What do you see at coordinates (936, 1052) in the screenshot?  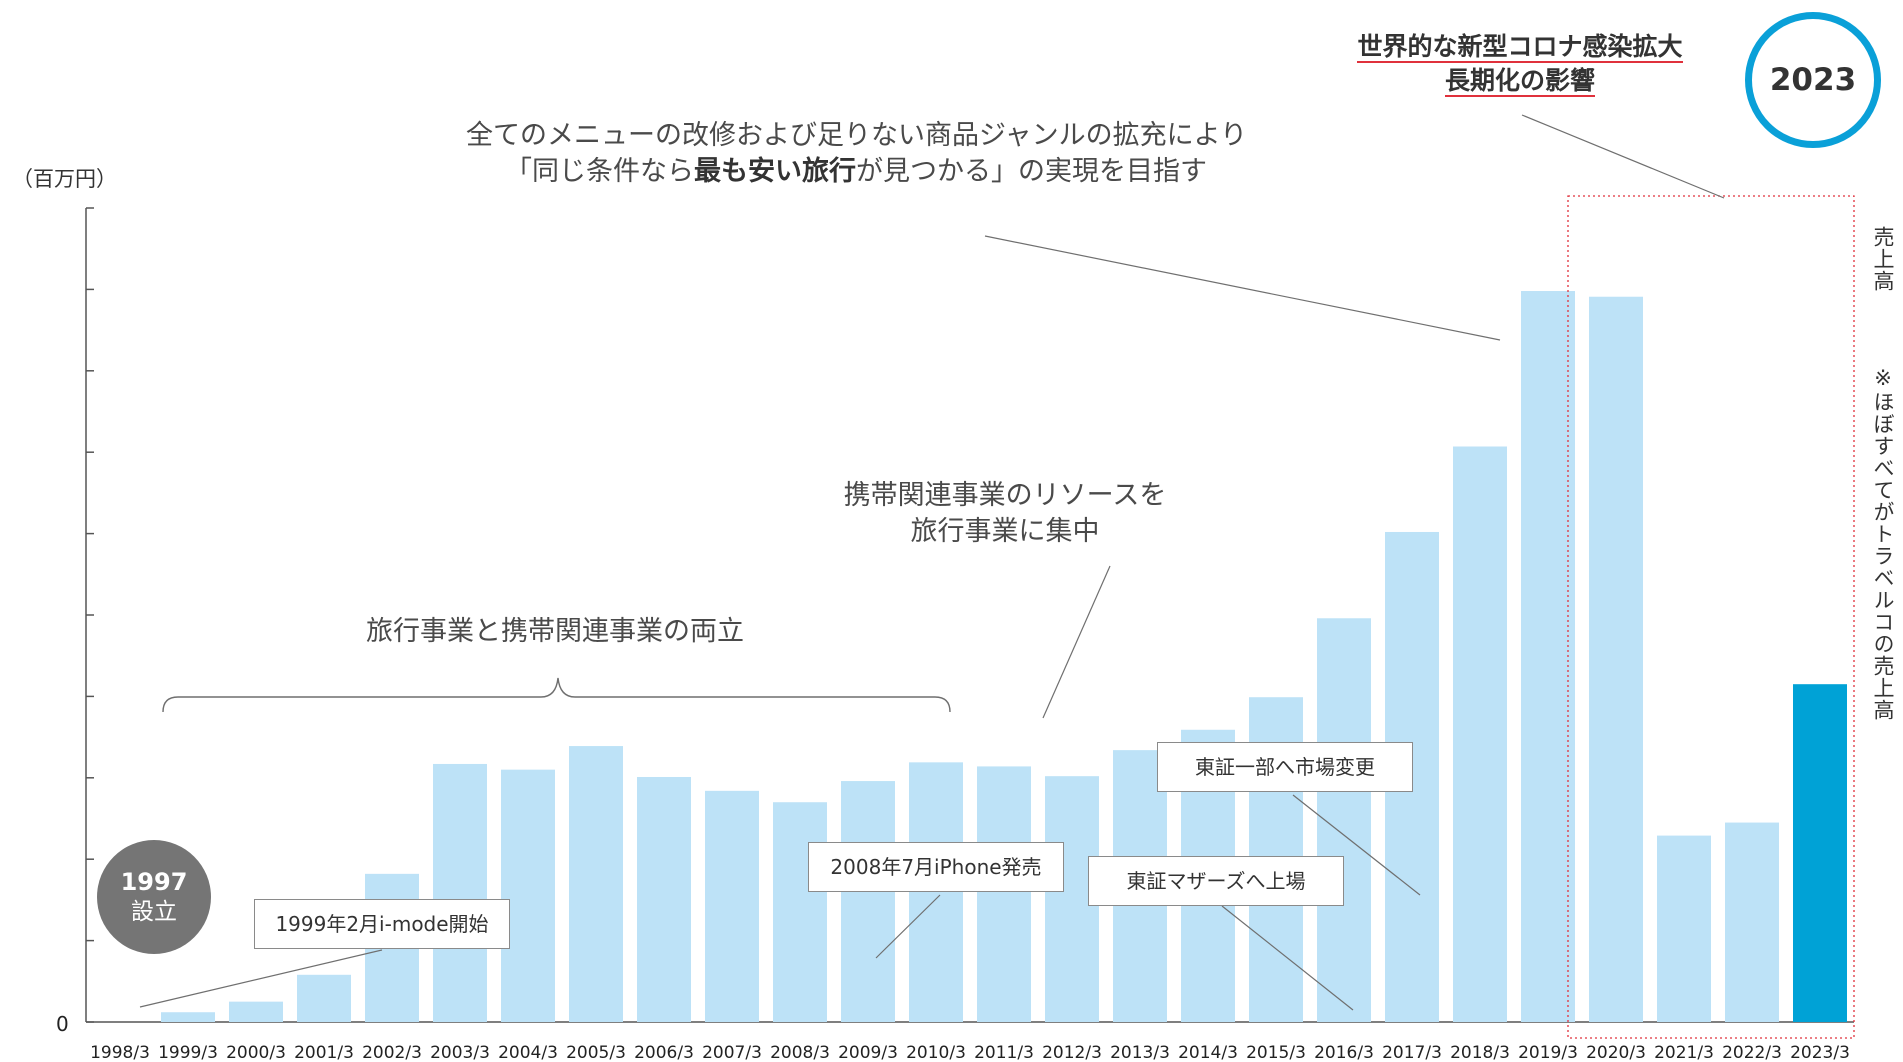 I see `x-tick-label: 2010/3` at bounding box center [936, 1052].